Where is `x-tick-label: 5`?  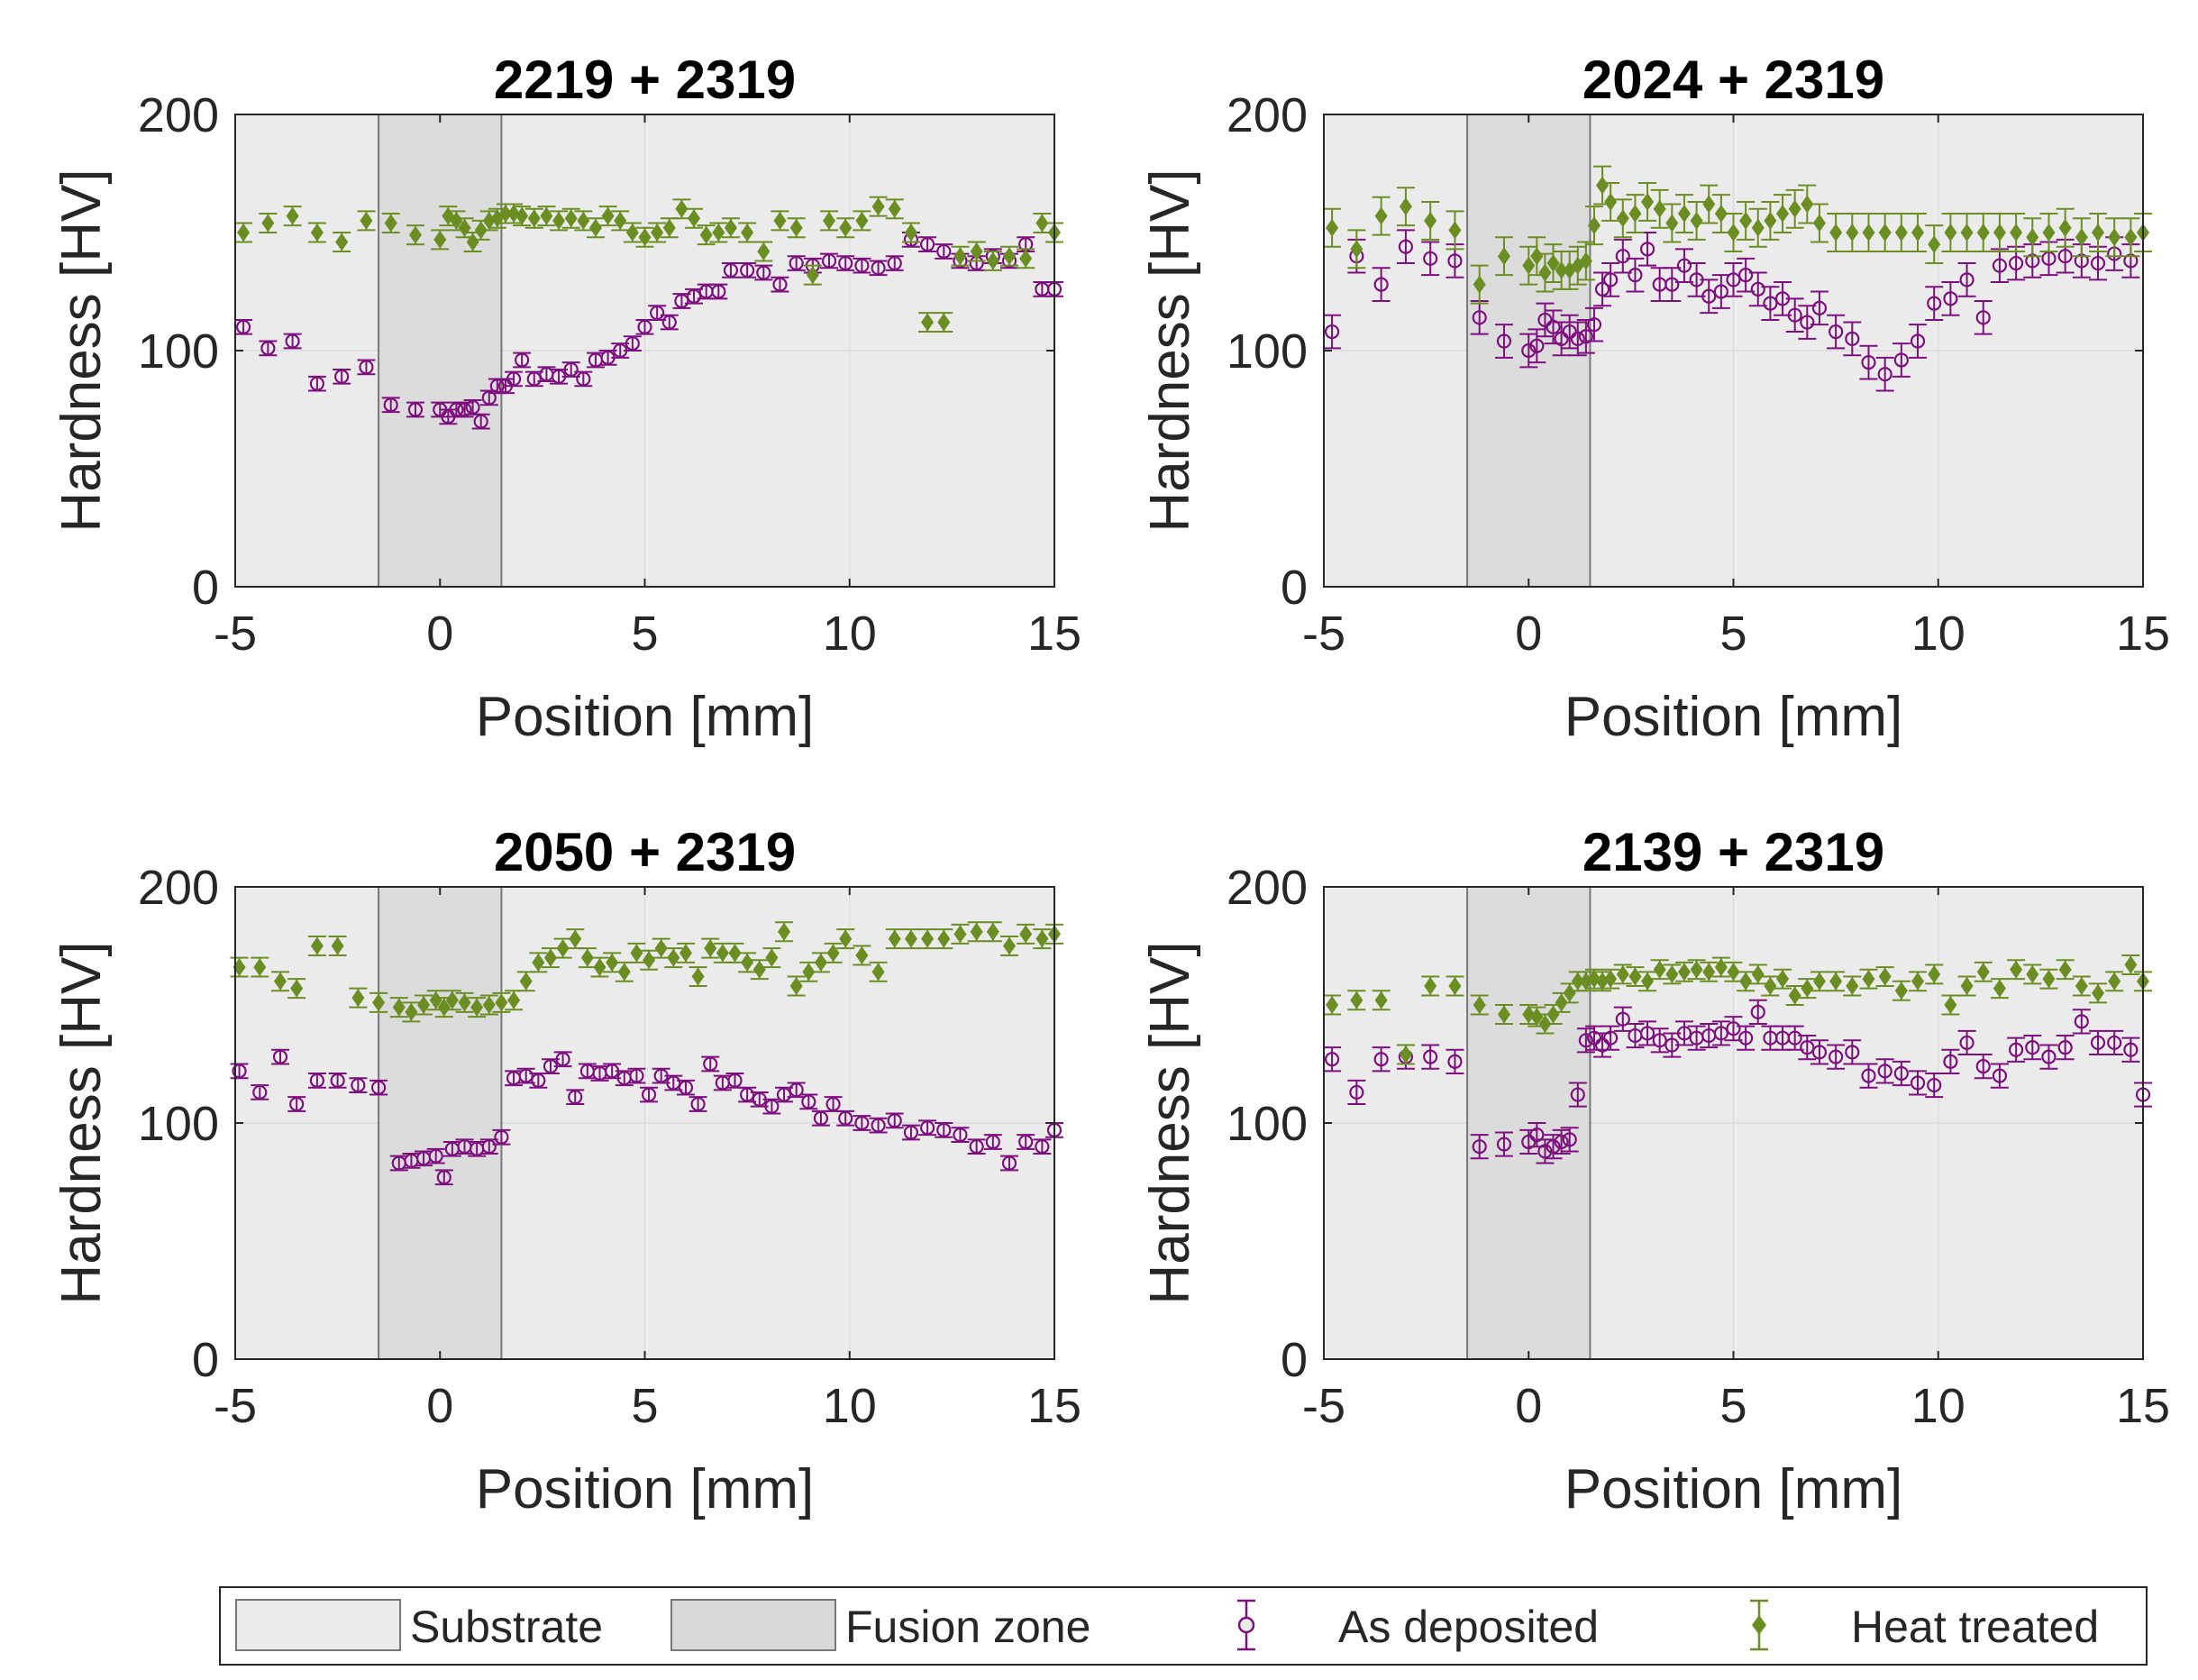 x-tick-label: 5 is located at coordinates (644, 1406).